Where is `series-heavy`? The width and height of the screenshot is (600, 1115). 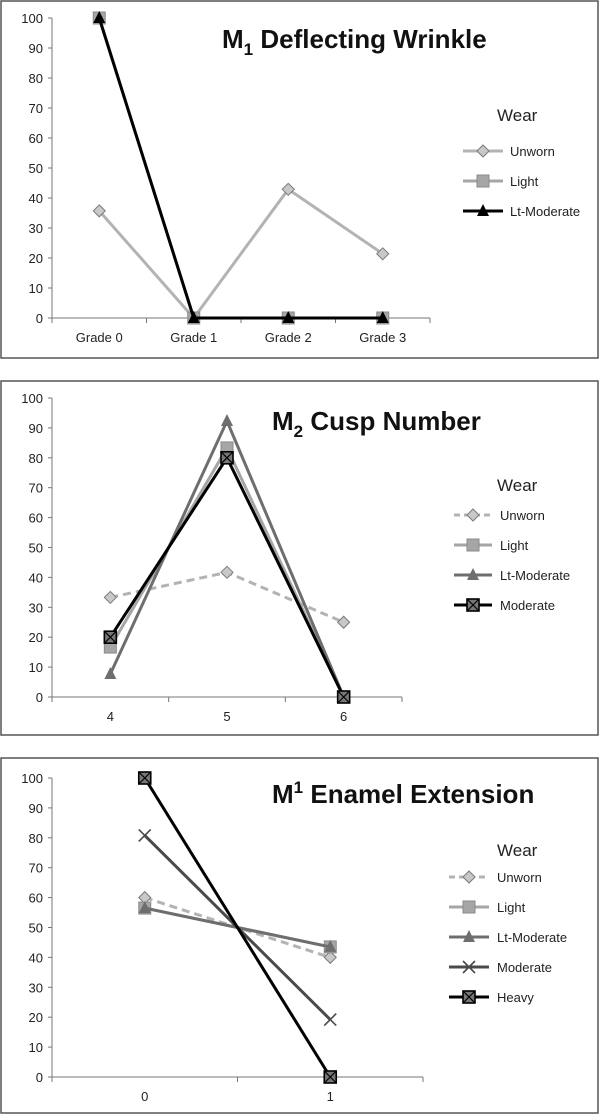 series-heavy is located at coordinates (237, 927).